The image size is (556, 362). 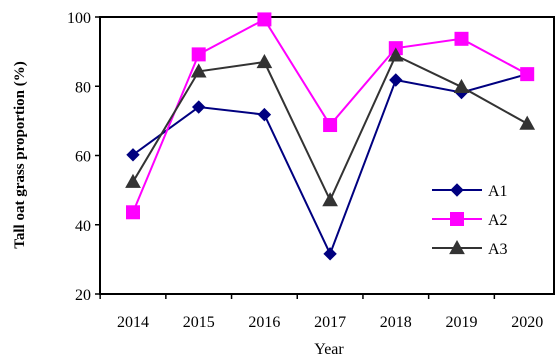 I want to click on legend-item-a2: A2, so click(x=470, y=220).